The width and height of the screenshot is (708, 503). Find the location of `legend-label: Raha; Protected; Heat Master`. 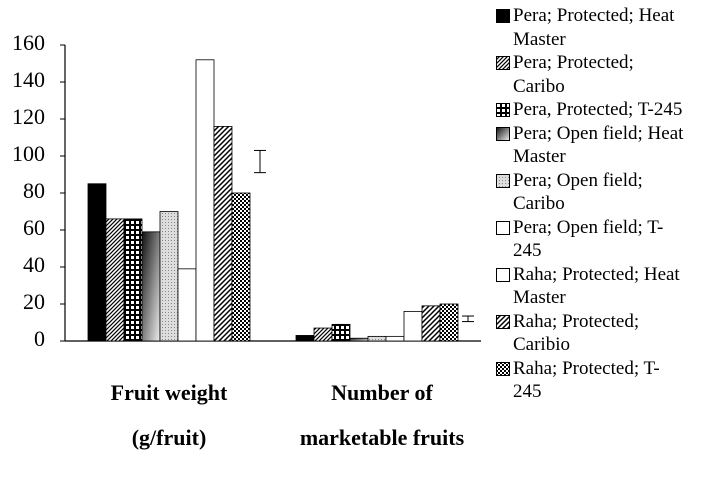

legend-label: Raha; Protected; Heat Master is located at coordinates (596, 286).